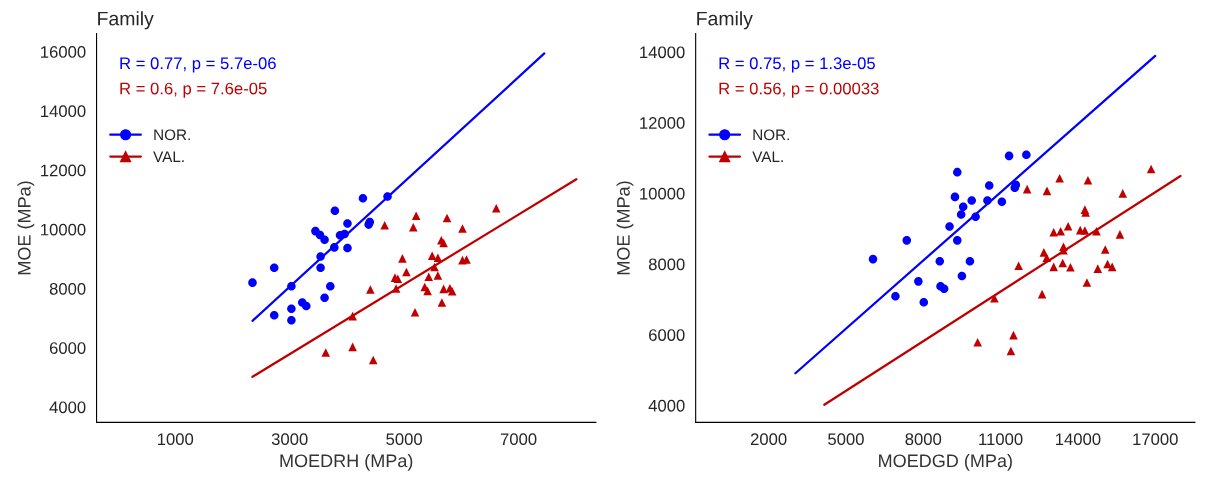  Describe the element at coordinates (175, 439) in the screenshot. I see `x-tick-label: 1000` at that location.